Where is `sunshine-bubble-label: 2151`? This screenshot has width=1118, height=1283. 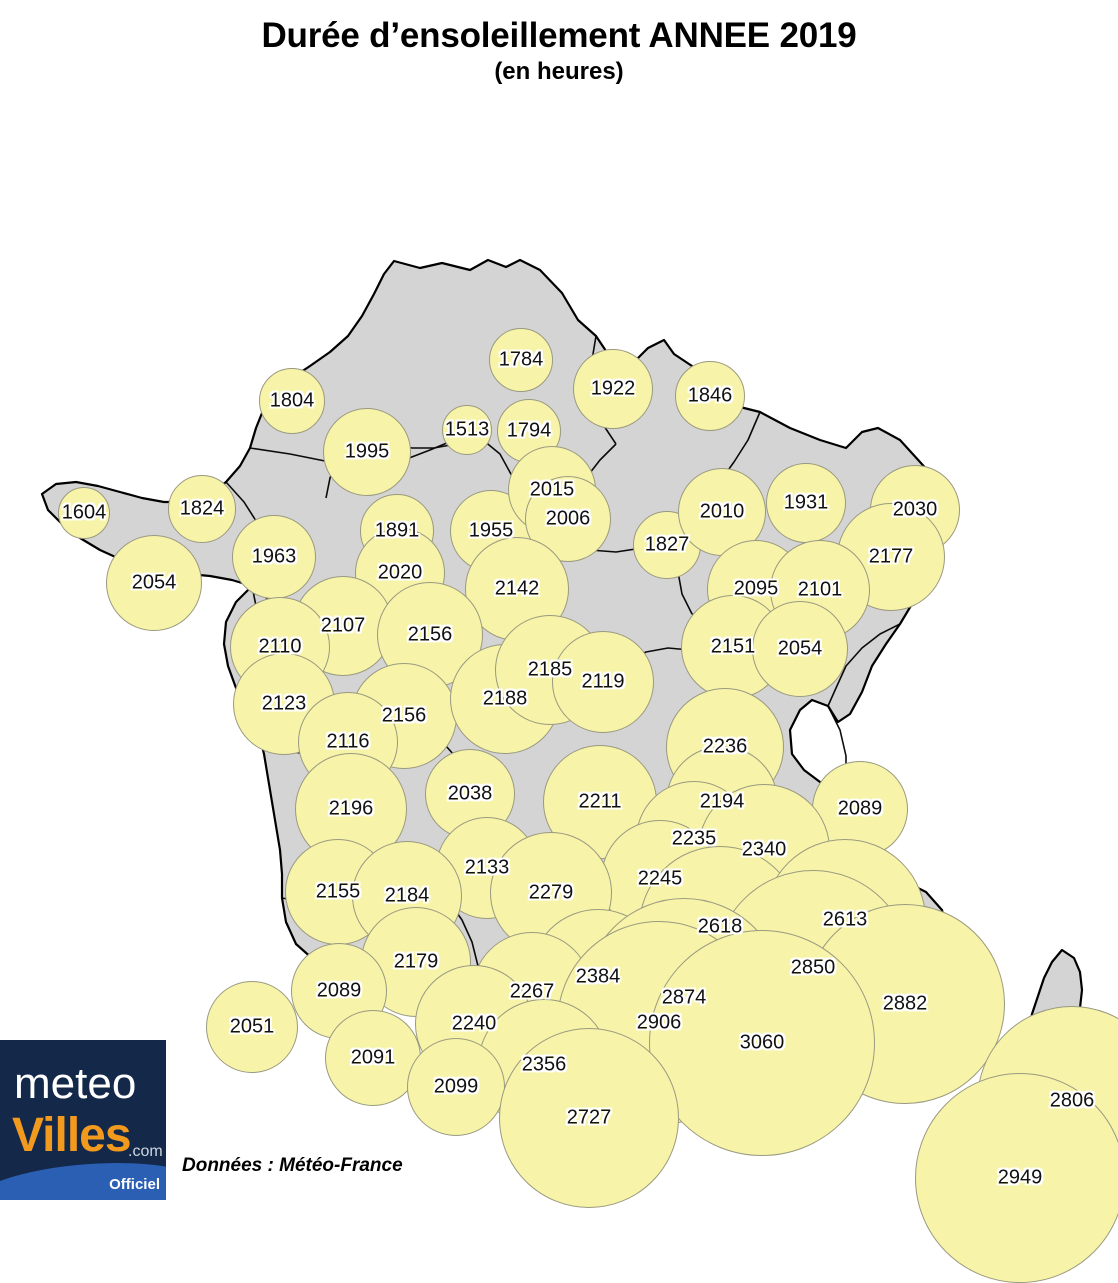
sunshine-bubble-label: 2151 is located at coordinates (733, 646).